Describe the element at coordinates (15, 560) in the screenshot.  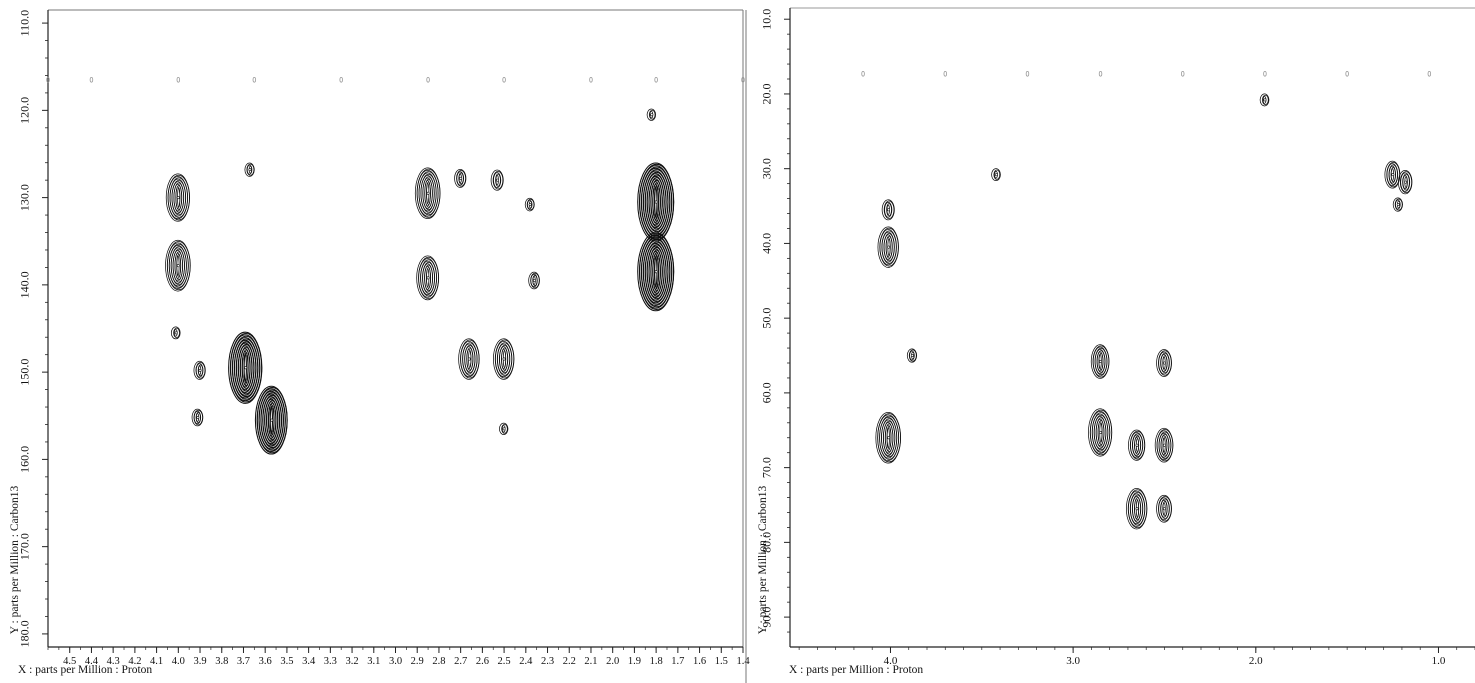
I see `y-axis-label: Y : parts per Million : Carbon13` at that location.